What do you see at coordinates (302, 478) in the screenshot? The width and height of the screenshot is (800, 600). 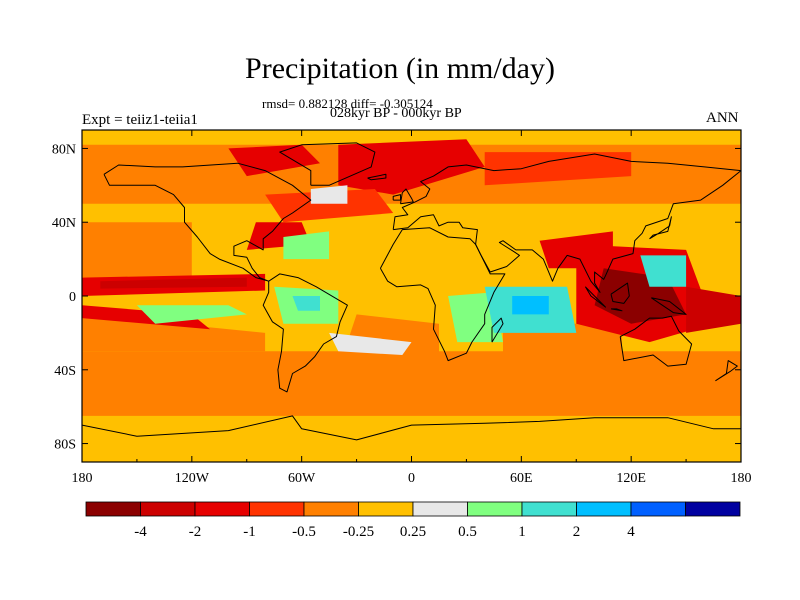 I see `x-tick-label: 60W` at bounding box center [302, 478].